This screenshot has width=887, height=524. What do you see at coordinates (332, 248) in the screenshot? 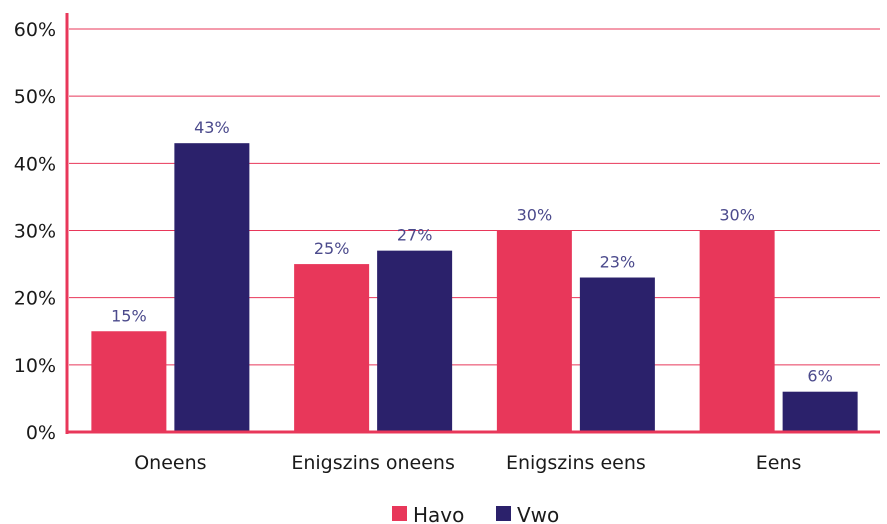
I see `data-label: 25%` at bounding box center [332, 248].